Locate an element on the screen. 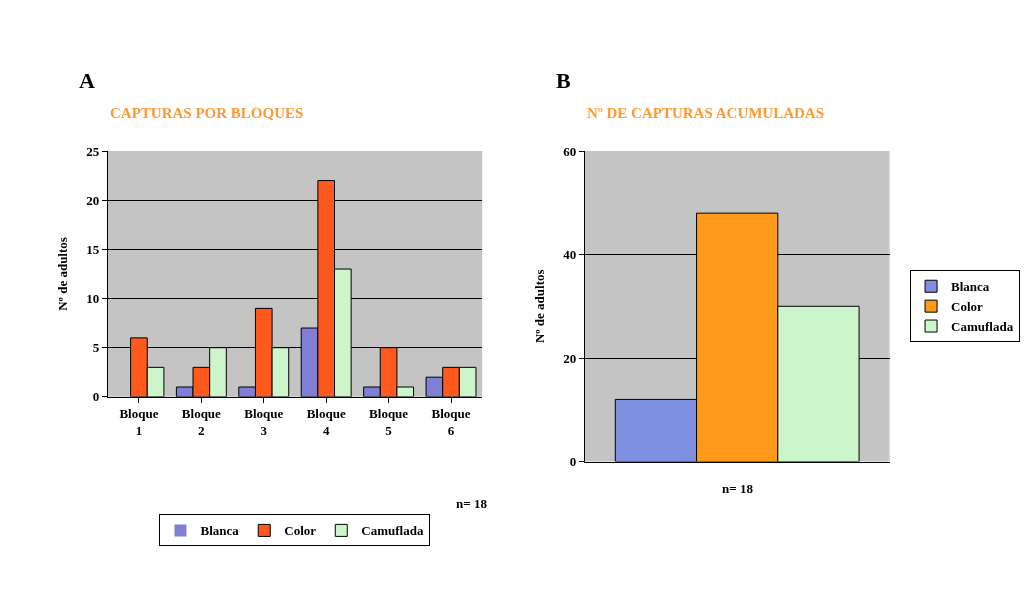  y-tick-label: 10 is located at coordinates (93, 299).